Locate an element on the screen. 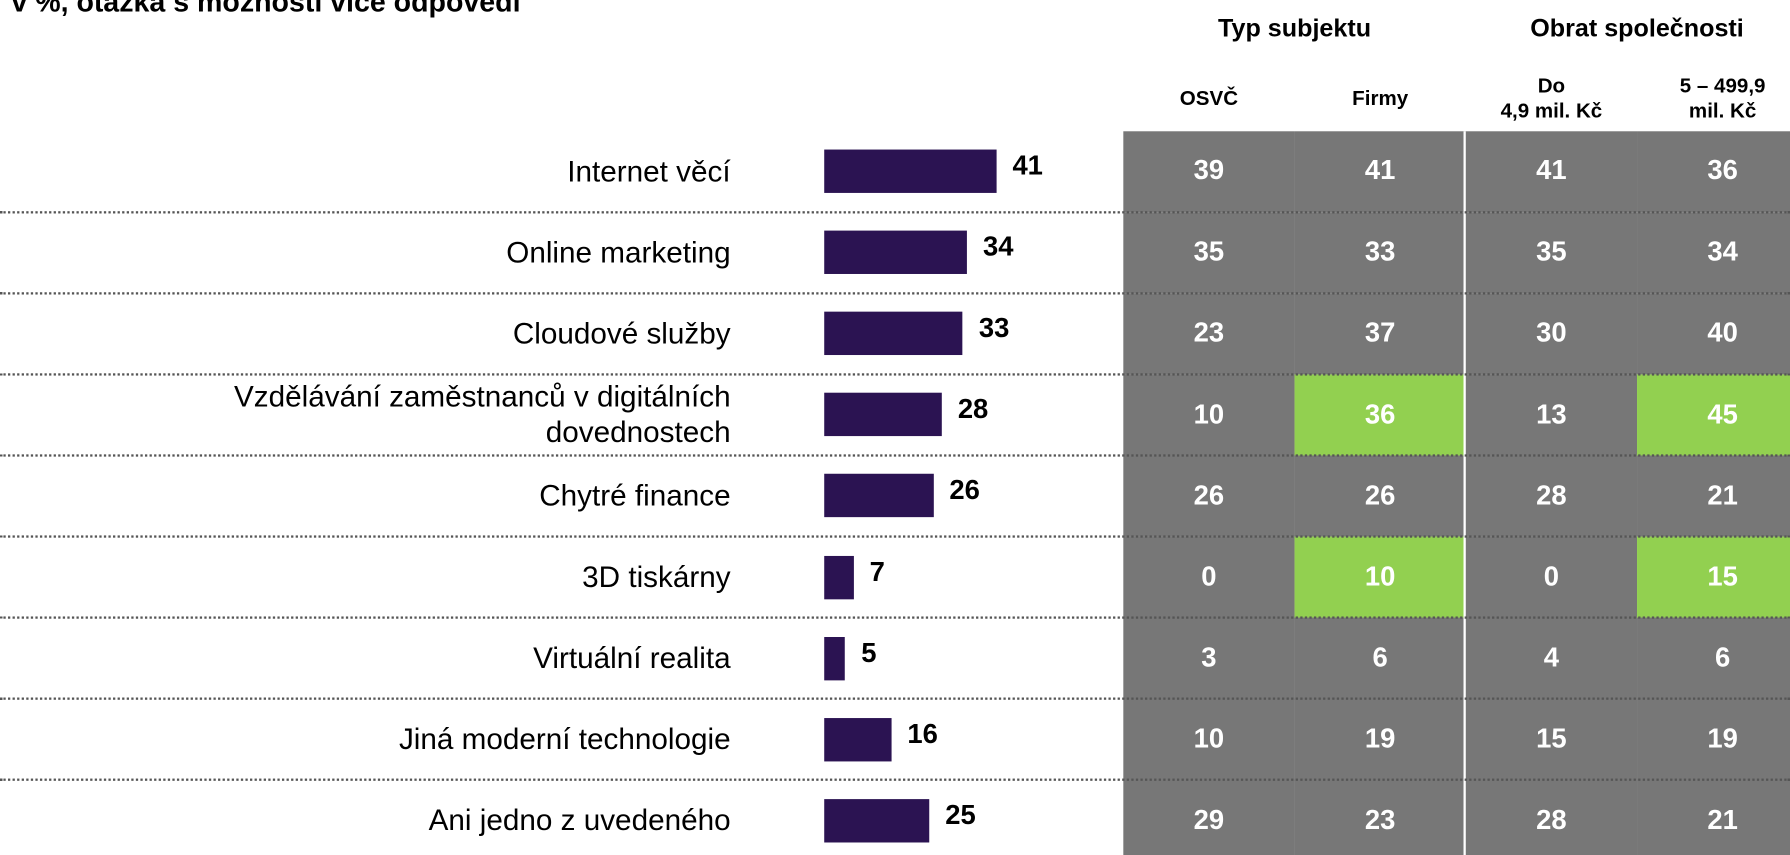 The height and width of the screenshot is (855, 1790). category-label: Cloudové služby is located at coordinates (621, 333).